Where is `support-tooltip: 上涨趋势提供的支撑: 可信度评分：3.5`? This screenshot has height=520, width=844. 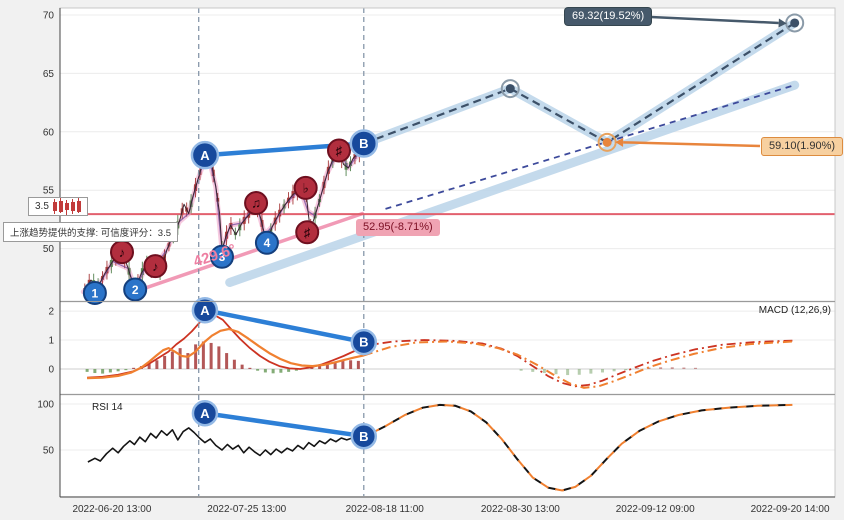
support-tooltip: 上涨趋势提供的支撑: 可信度评分：3.5 is located at coordinates (90, 232).